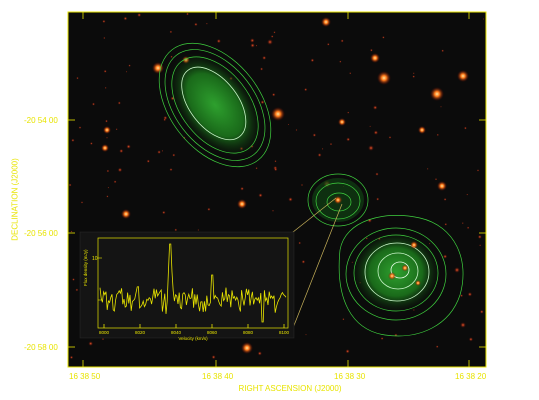 This screenshot has height=400, width=539. What do you see at coordinates (193, 338) in the screenshot?
I see `inset-x-axis-label: Velocity (km/s)` at bounding box center [193, 338].